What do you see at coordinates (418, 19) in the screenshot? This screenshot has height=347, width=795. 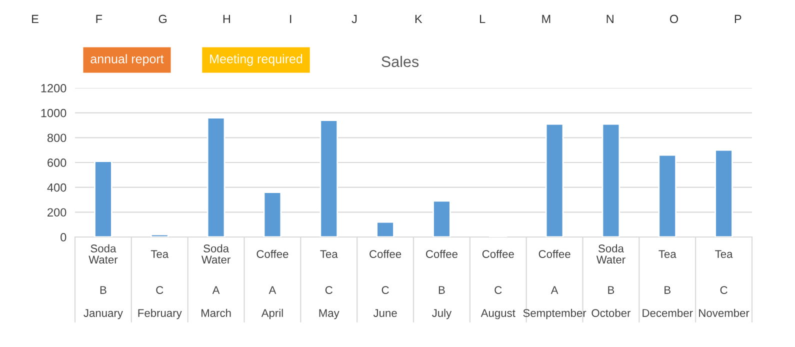 I see `text: K` at bounding box center [418, 19].